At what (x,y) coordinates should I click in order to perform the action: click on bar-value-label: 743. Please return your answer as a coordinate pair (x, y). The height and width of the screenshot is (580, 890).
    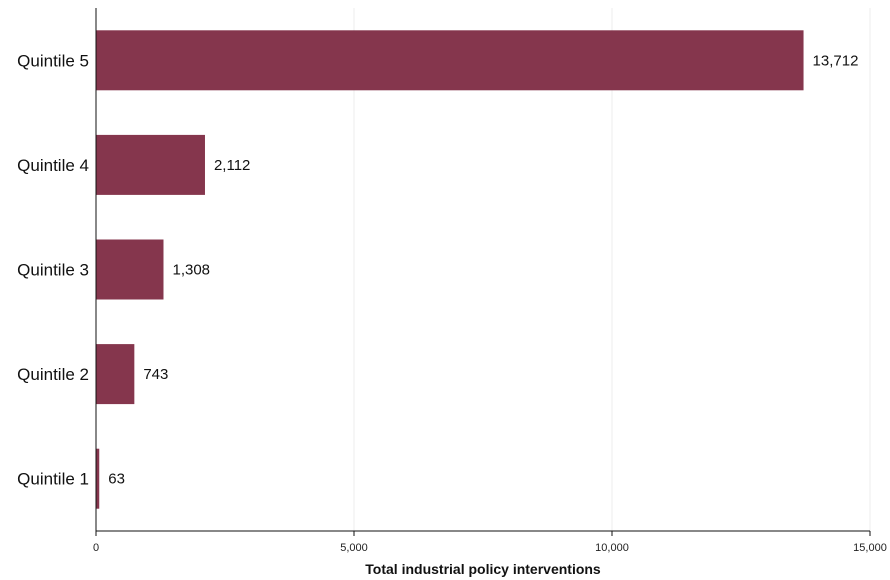
    Looking at the image, I should click on (155, 374).